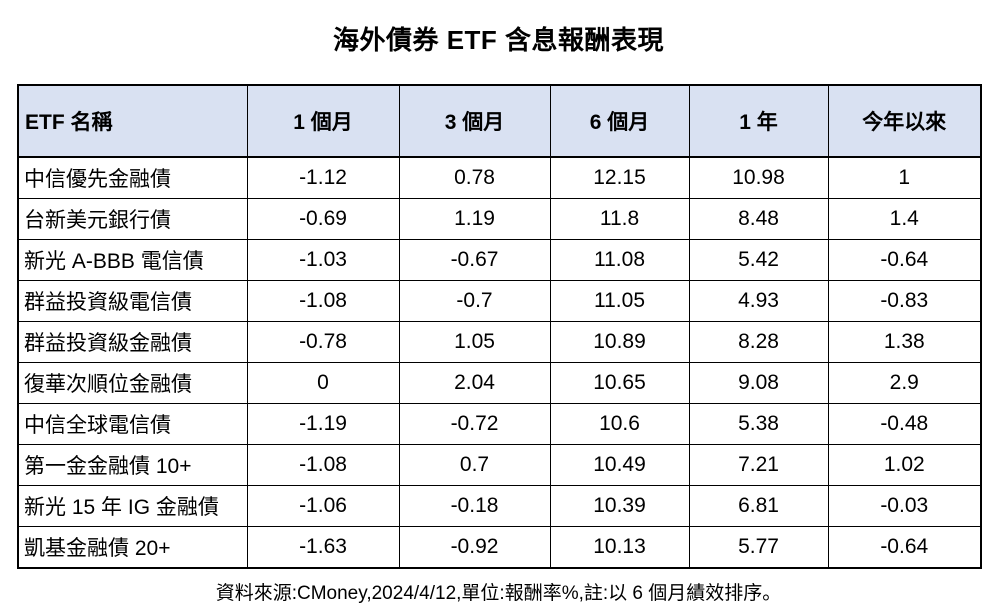 Image resolution: width=997 pixels, height=606 pixels. I want to click on header-row: ETF 名稱 1 個月 3 個月 6 個月 1 年 今年以來, so click(499, 121).